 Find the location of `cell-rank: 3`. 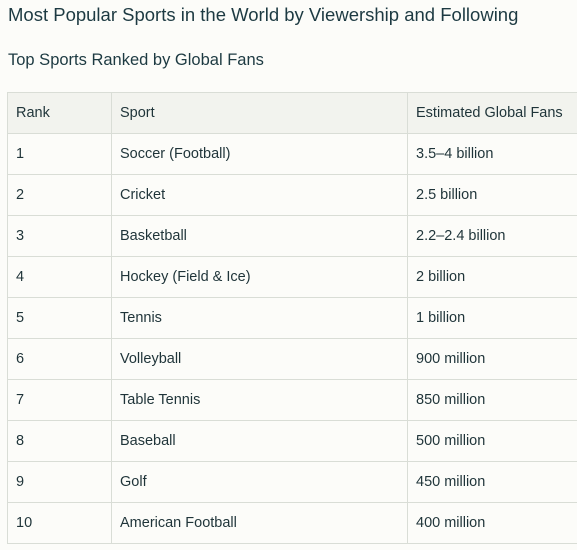

cell-rank: 3 is located at coordinates (59, 236).